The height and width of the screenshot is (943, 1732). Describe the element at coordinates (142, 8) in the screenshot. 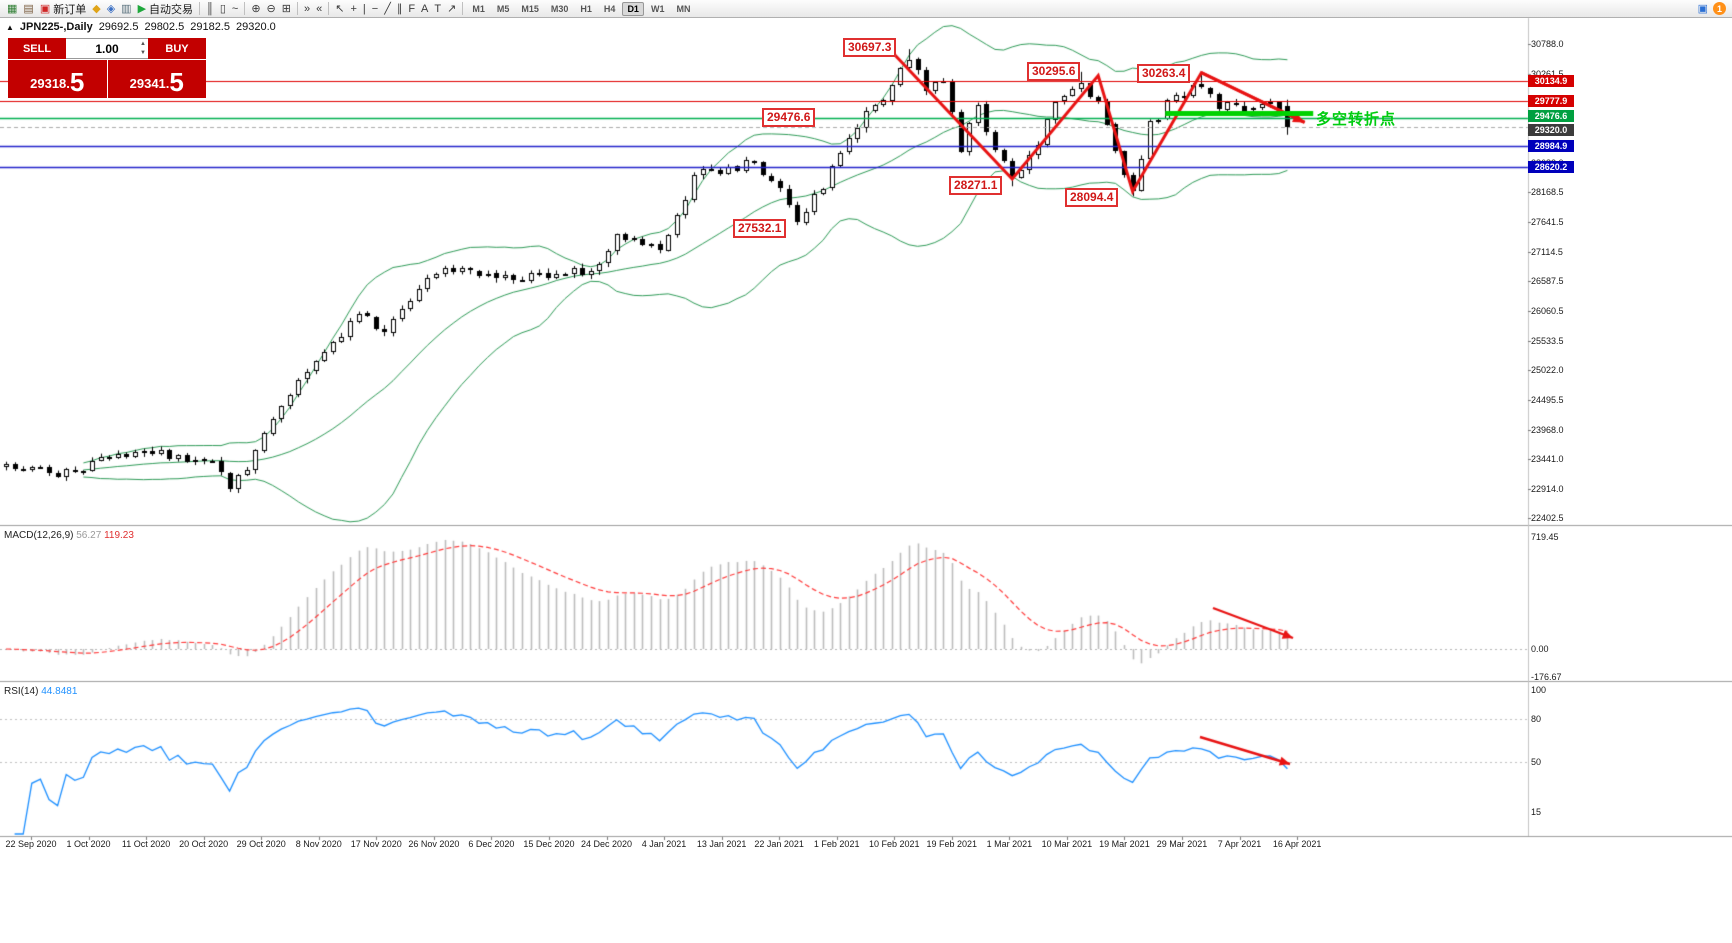

I see `auto-trading-icon: ▶` at that location.